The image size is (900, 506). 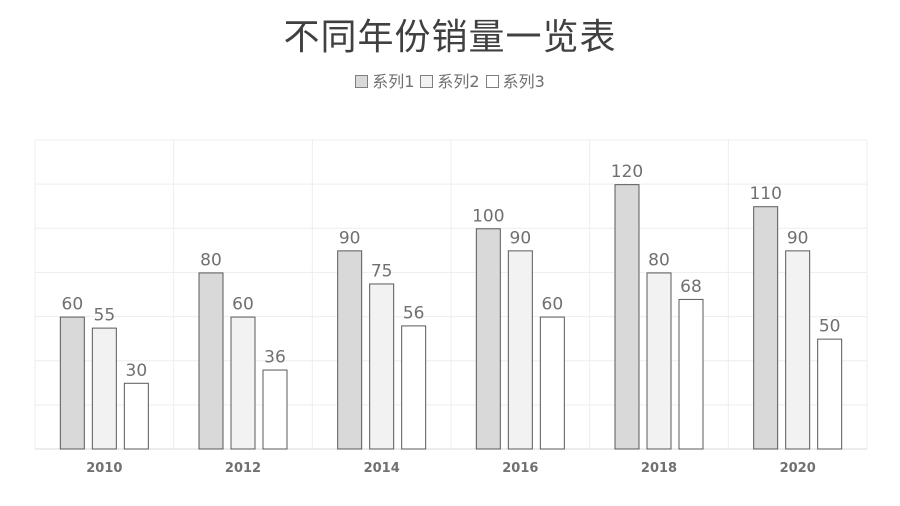 I want to click on value-label: 110, so click(x=765, y=194).